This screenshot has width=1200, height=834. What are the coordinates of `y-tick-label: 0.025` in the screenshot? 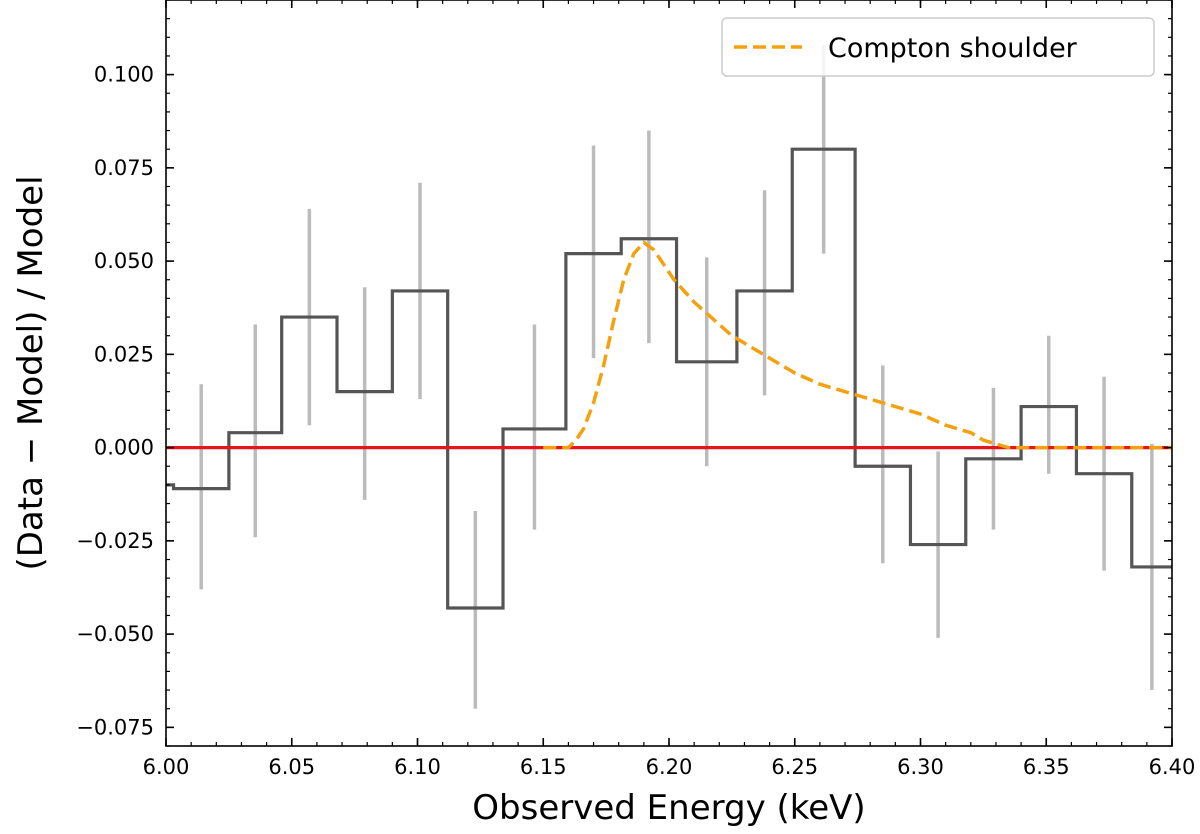 It's located at (124, 354).